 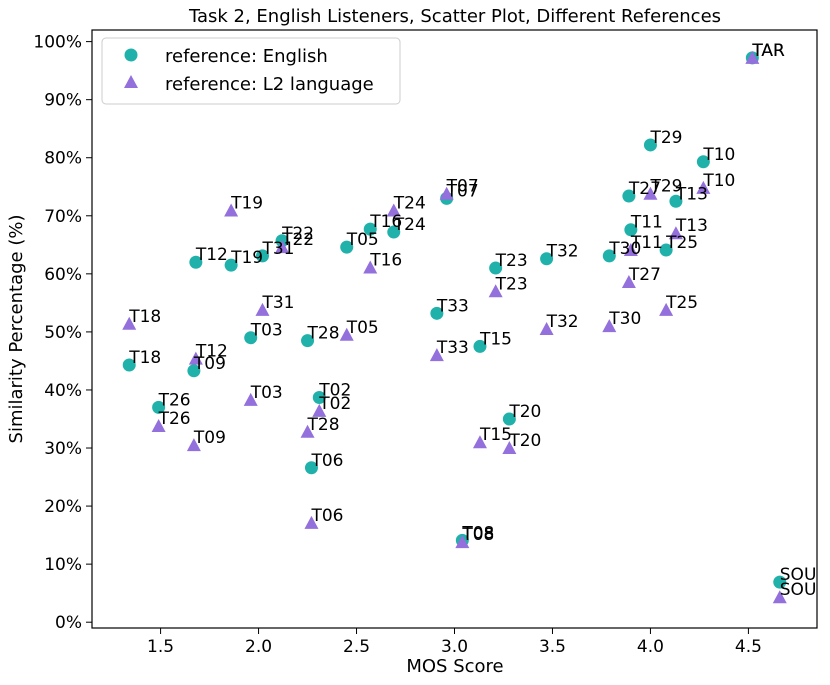 What do you see at coordinates (266, 393) in the screenshot?
I see `point-label: T03` at bounding box center [266, 393].